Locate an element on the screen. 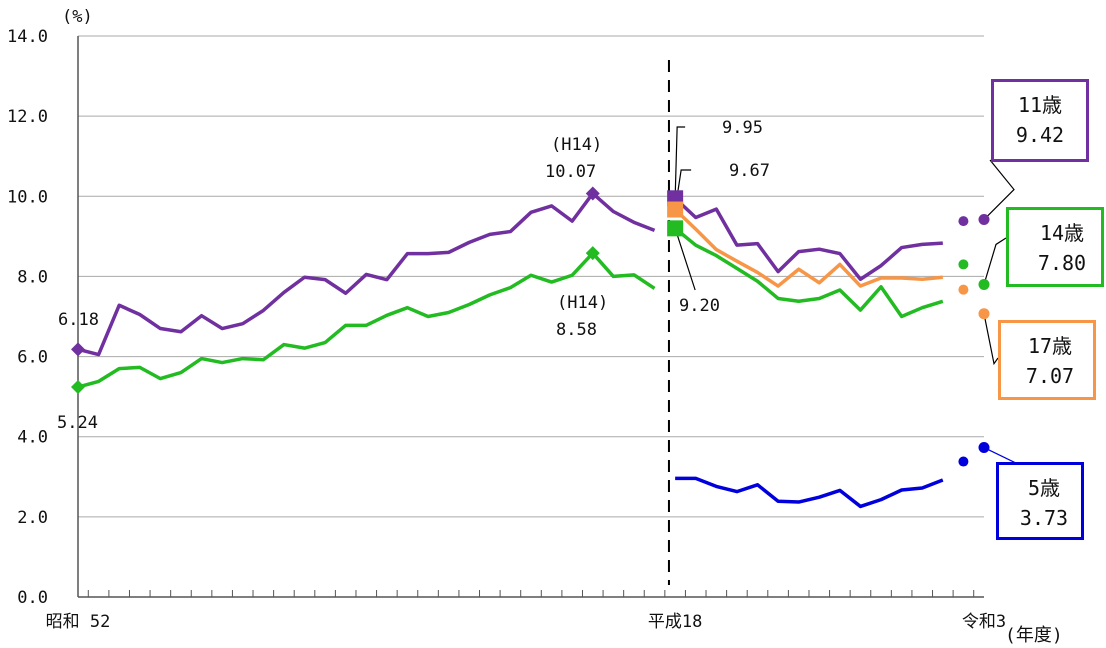 This screenshot has width=1106, height=648. series-age17-h18-marker is located at coordinates (675, 209).